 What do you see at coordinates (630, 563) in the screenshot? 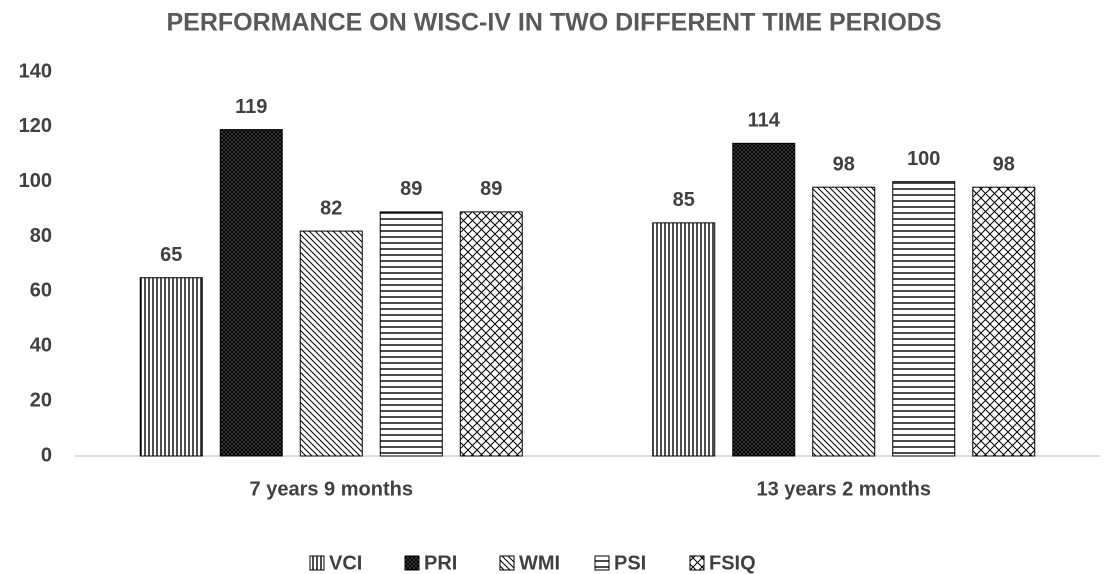
I see `legend-label: PSI` at bounding box center [630, 563].